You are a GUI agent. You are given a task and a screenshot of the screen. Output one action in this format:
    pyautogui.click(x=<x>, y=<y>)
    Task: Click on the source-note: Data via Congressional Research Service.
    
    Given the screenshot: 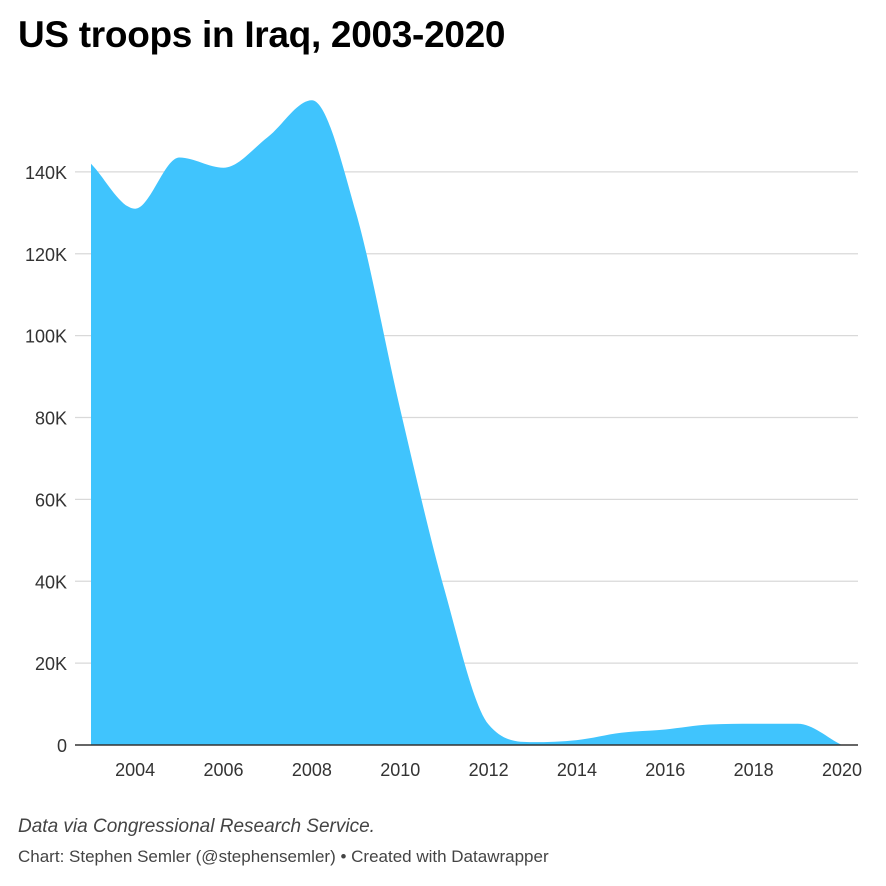 What is the action you would take?
    pyautogui.click(x=196, y=826)
    